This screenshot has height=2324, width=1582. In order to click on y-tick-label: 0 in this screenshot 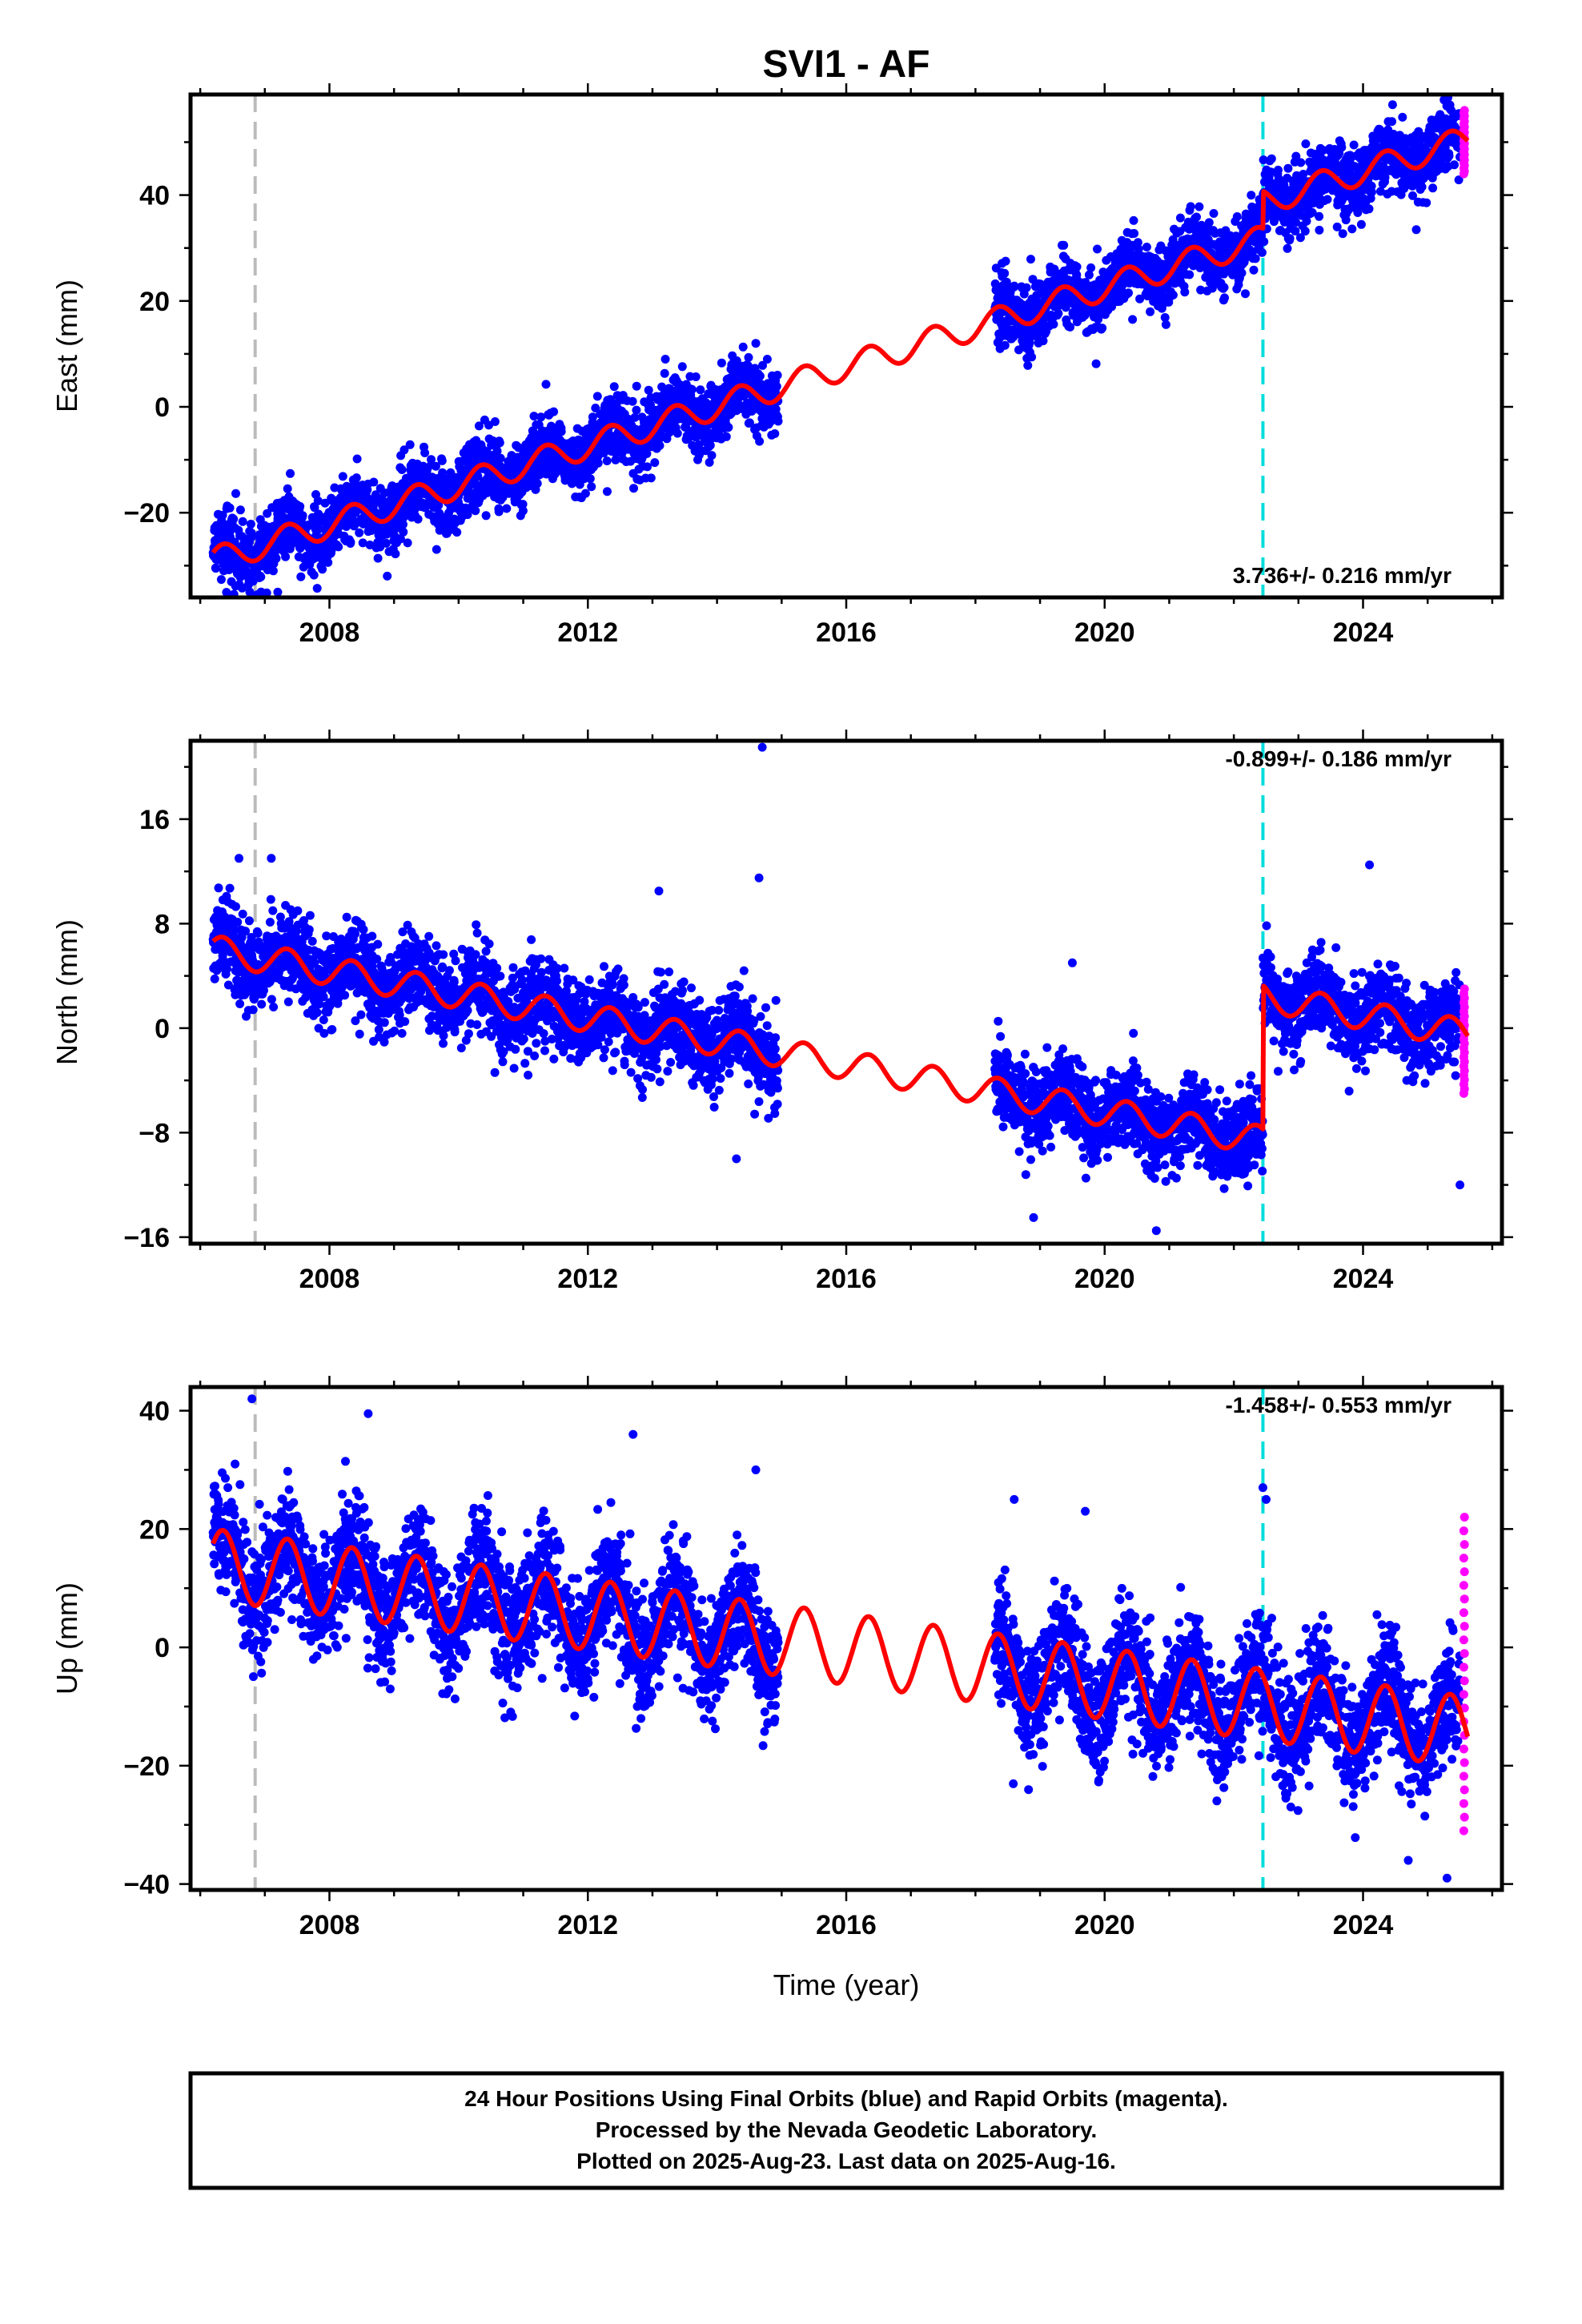, I will do `click(162, 407)`.